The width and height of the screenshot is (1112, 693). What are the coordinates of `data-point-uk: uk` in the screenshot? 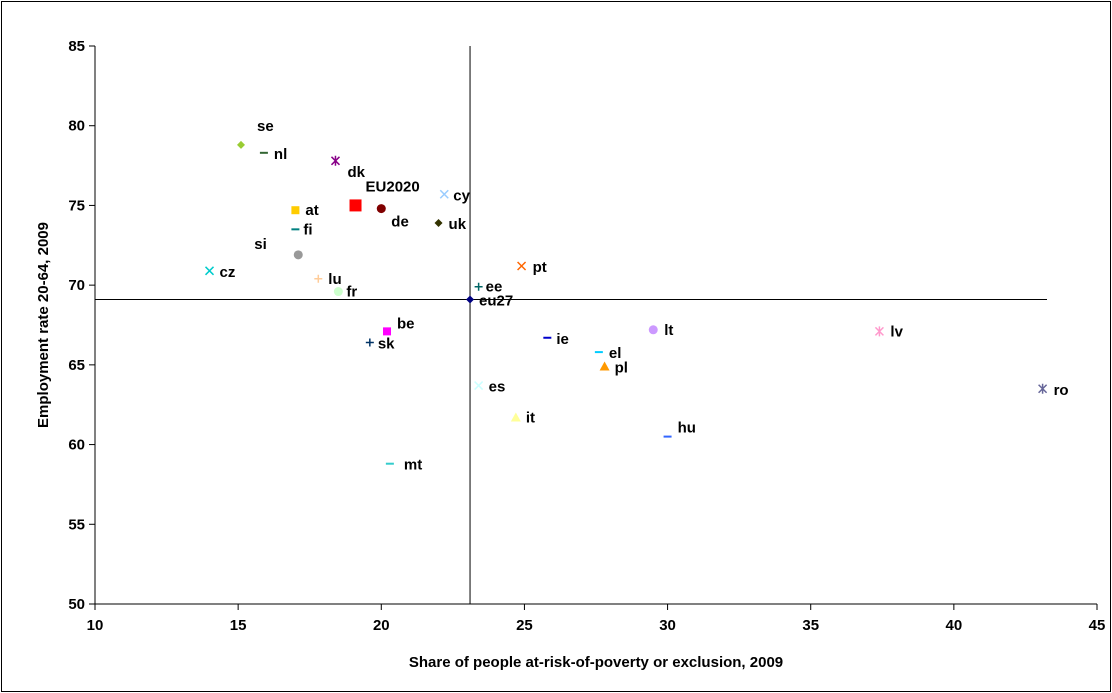 It's located at (450, 224).